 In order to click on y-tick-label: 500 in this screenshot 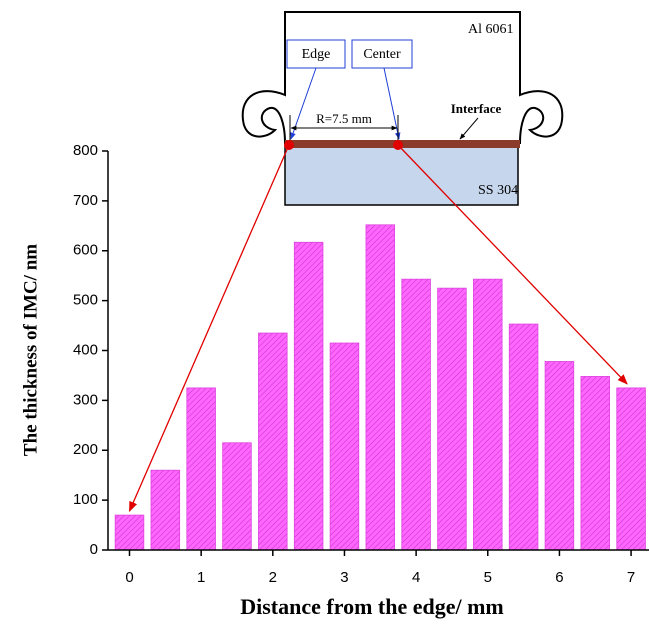, I will do `click(85, 300)`.